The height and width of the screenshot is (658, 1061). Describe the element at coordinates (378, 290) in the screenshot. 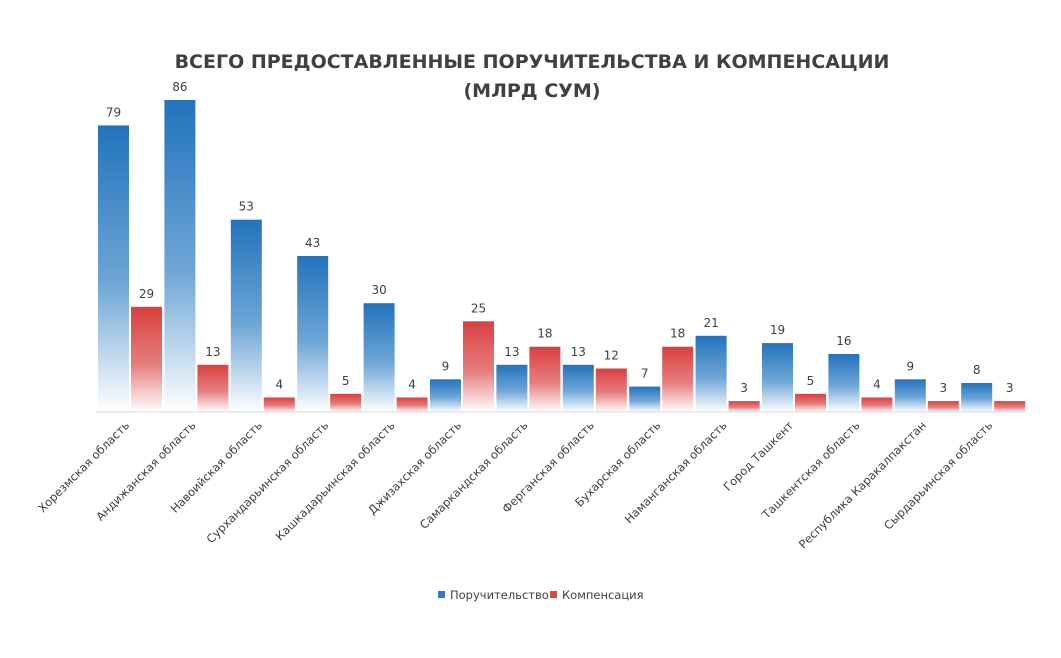

I see `value-label-poruchitelstvo-4: 30` at that location.